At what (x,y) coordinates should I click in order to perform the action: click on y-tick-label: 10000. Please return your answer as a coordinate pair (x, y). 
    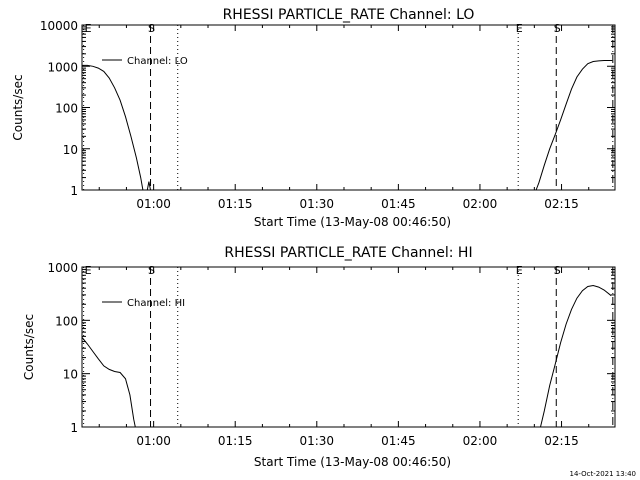
    Looking at the image, I should click on (59, 26).